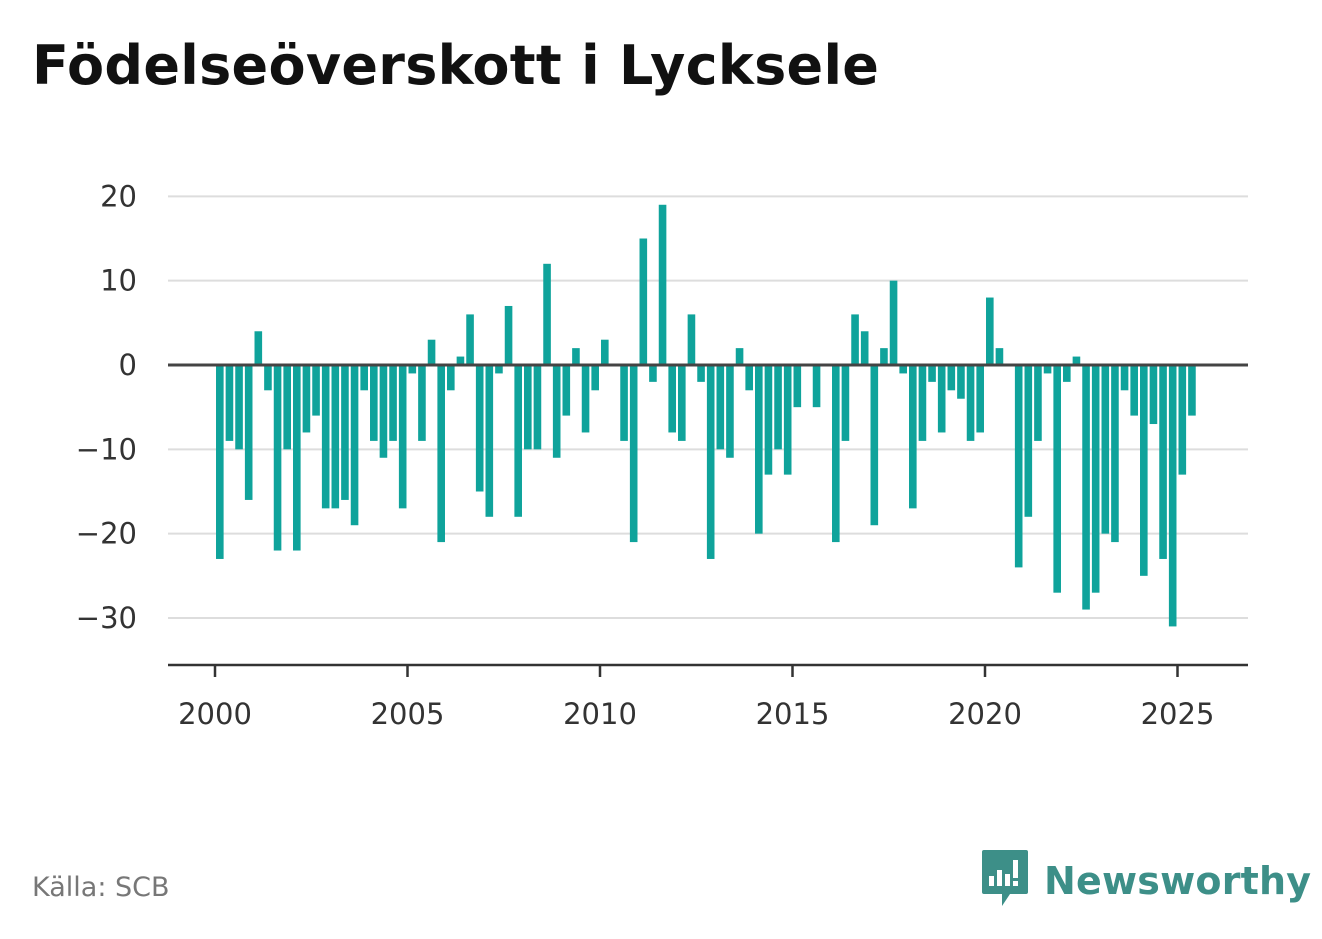  Describe the element at coordinates (456, 65) in the screenshot. I see `chart-title: Födelseöverskott i Lycksele` at that location.